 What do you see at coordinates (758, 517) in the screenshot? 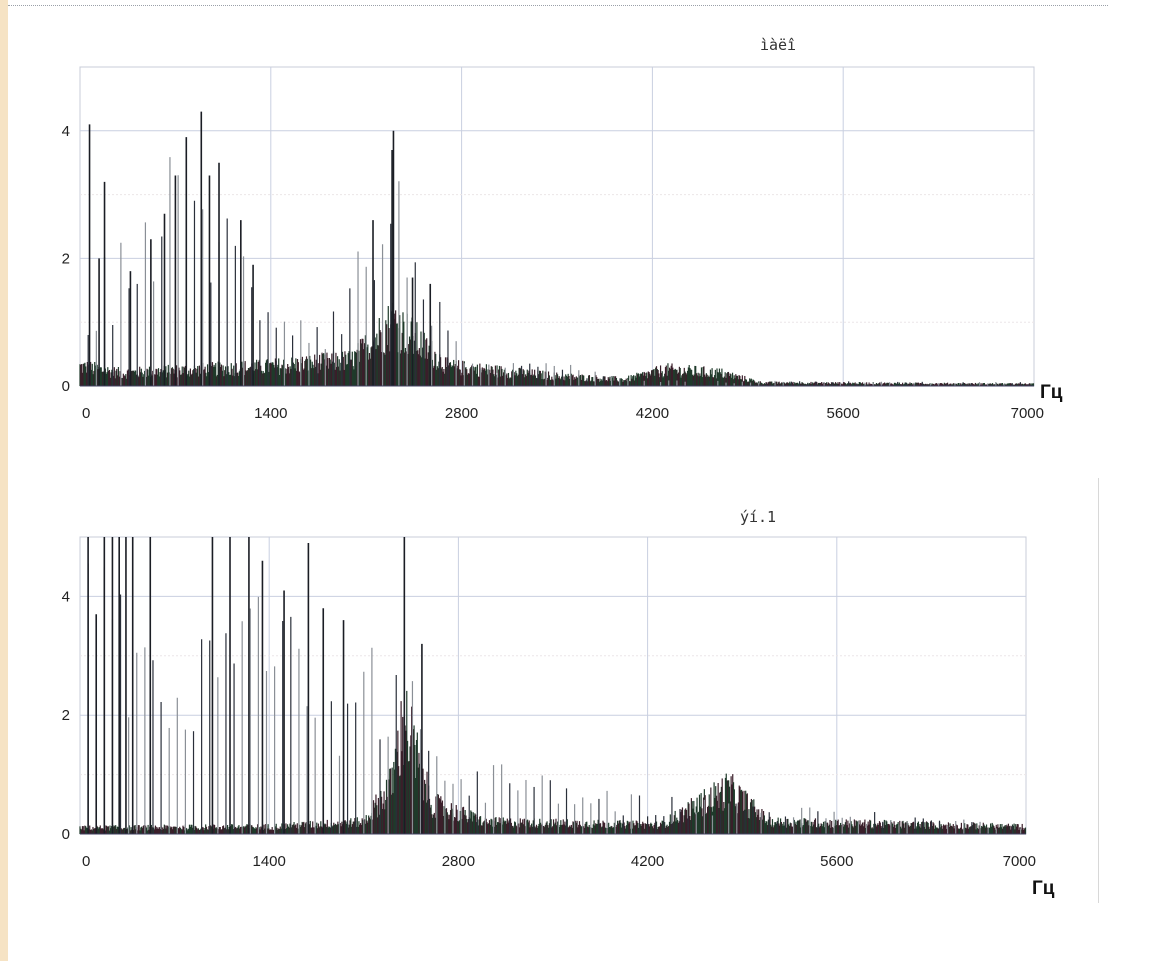
I see `chart-title: ýí.1` at bounding box center [758, 517].